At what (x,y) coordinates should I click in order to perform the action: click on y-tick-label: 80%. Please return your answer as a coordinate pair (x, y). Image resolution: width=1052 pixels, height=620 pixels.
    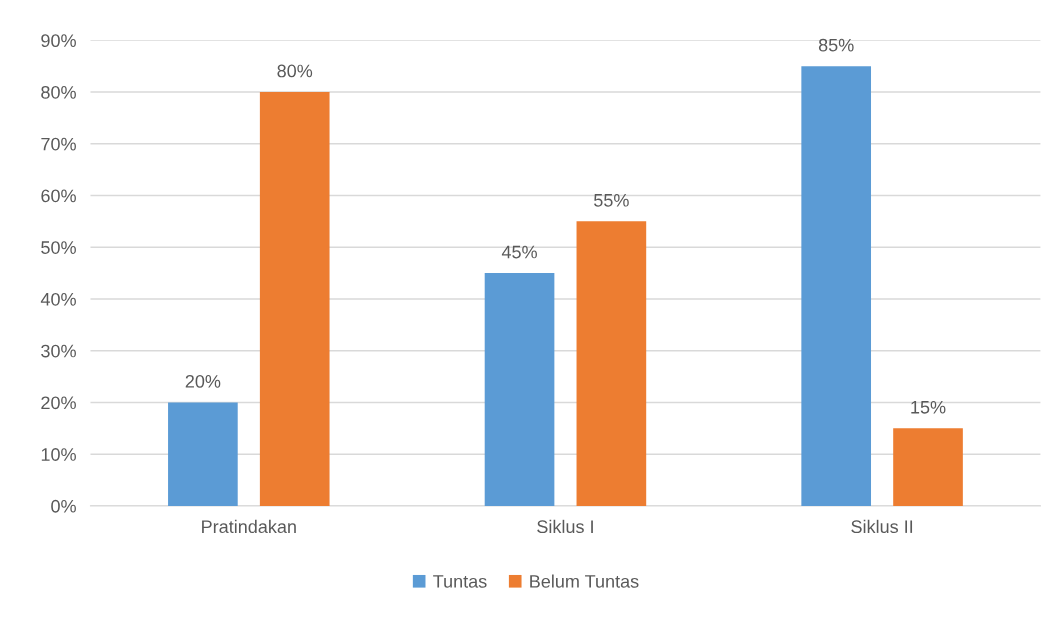
    Looking at the image, I should click on (58, 92).